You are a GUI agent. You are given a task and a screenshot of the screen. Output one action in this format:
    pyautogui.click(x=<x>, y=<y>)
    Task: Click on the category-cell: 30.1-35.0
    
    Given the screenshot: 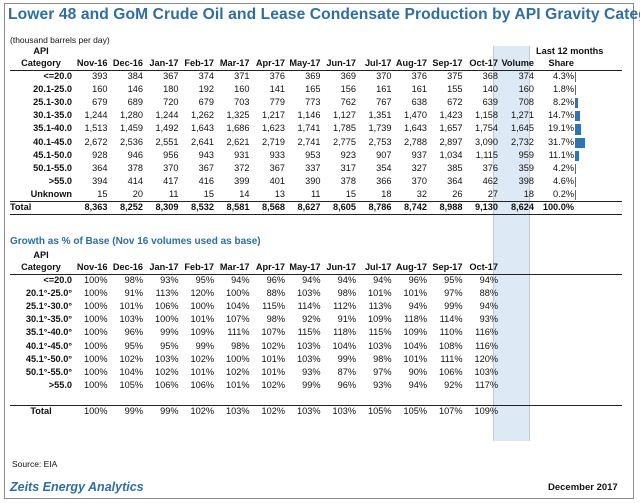 What is the action you would take?
    pyautogui.click(x=52, y=115)
    